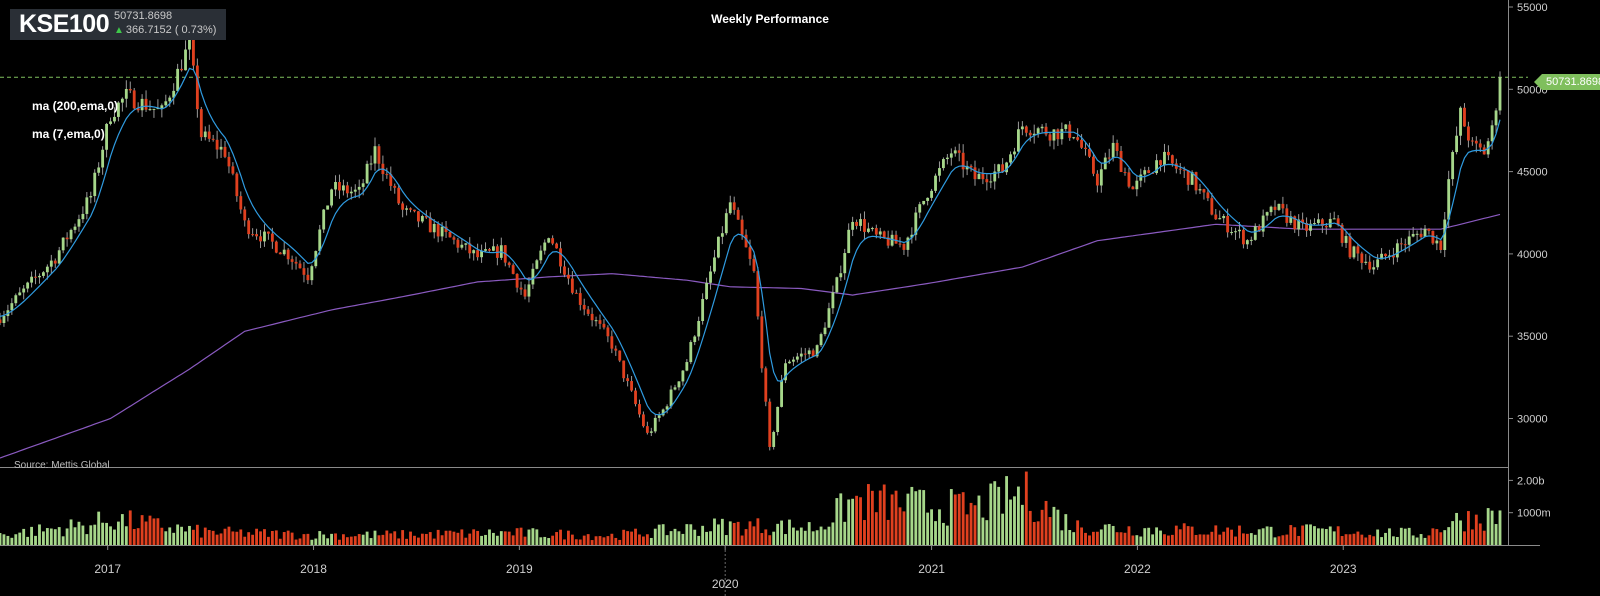  I want to click on y-tick-label: 40000, so click(1532, 255).